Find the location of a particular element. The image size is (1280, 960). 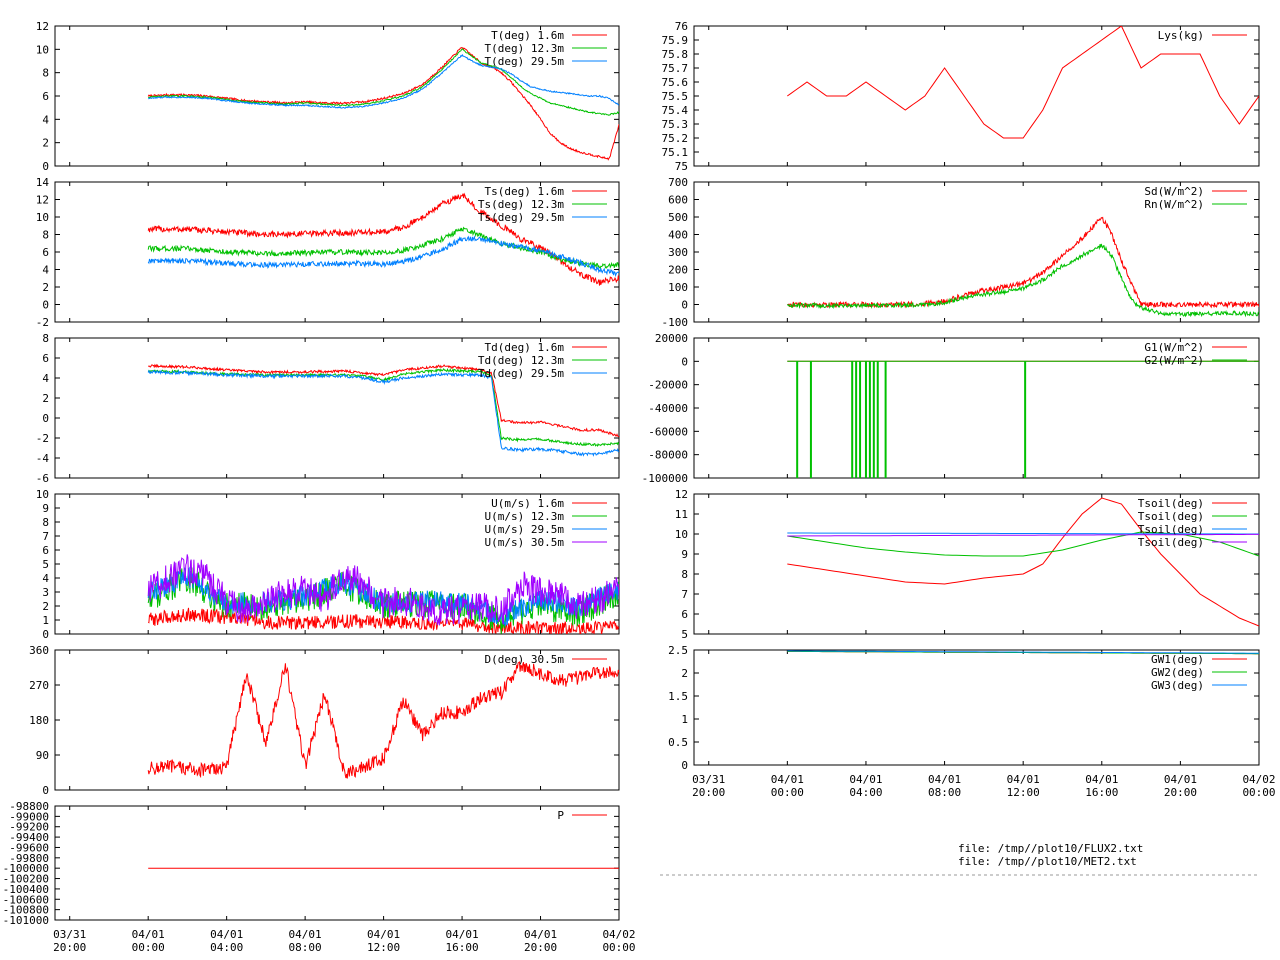

y-tick-label: 360 is located at coordinates (39, 650).